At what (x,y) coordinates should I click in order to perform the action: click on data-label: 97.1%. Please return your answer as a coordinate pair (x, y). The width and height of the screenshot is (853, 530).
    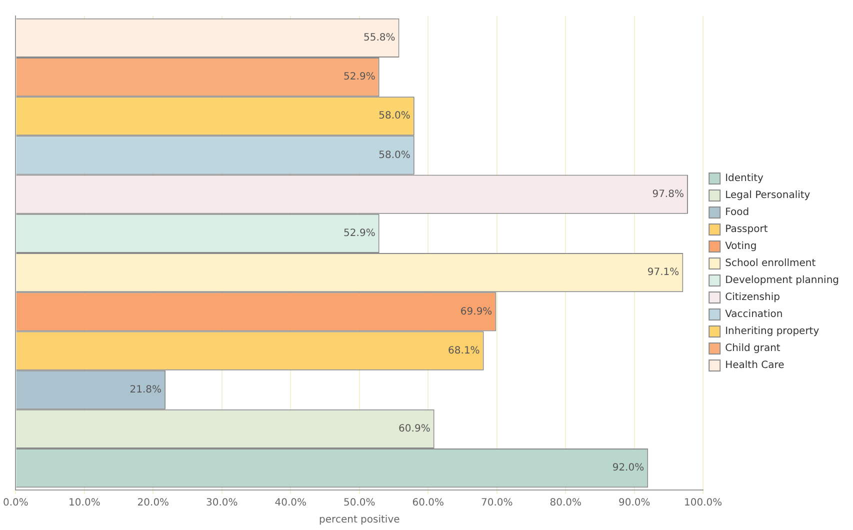
    Looking at the image, I should click on (663, 272).